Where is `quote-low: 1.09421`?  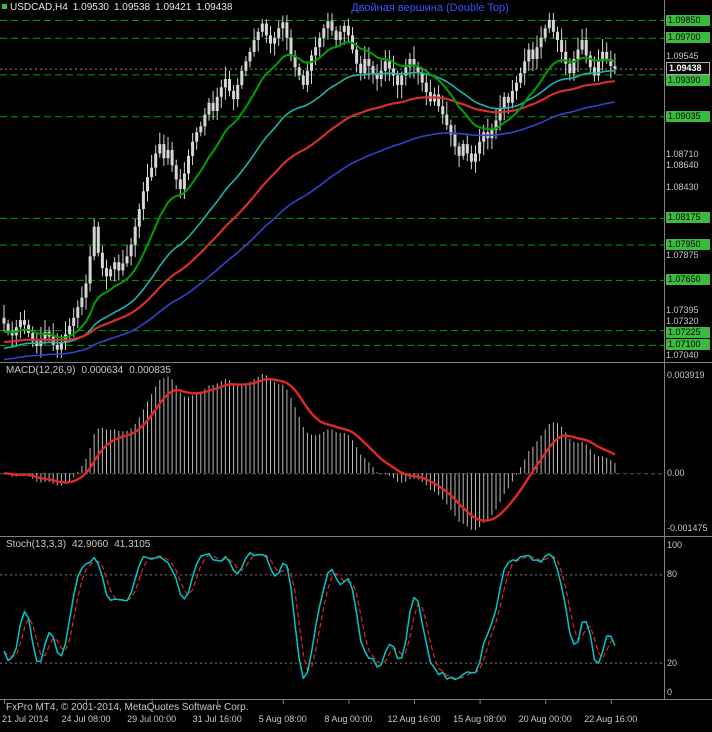
quote-low: 1.09421 is located at coordinates (173, 7).